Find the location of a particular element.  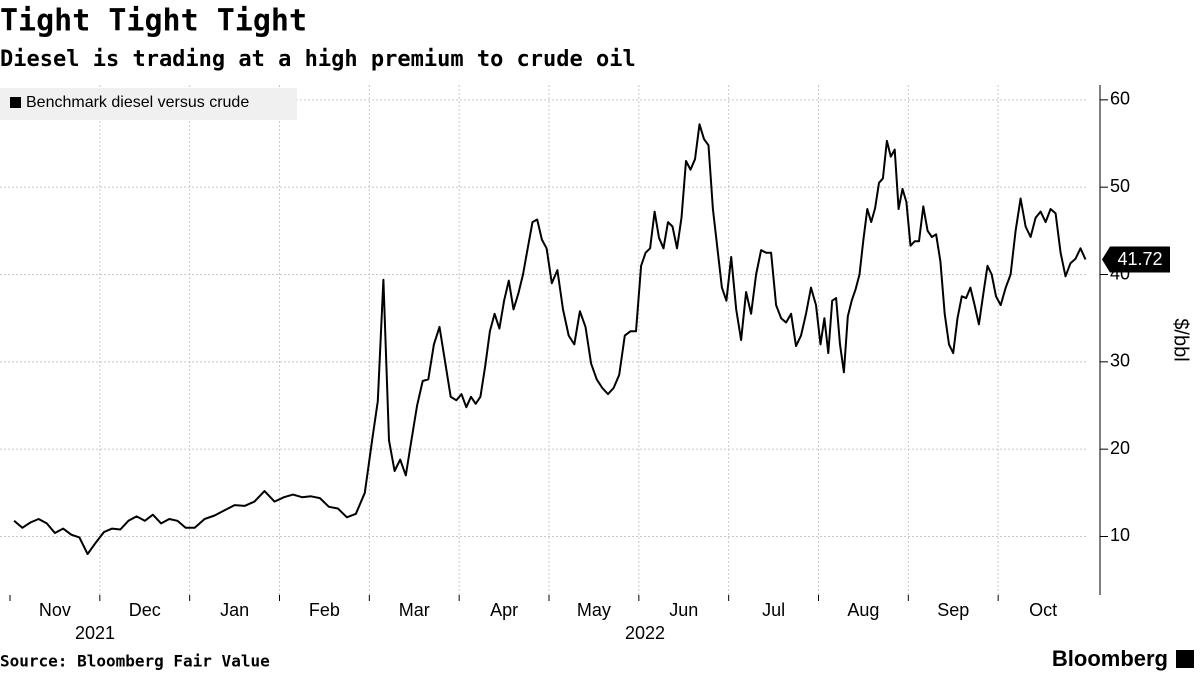

end-label-box is located at coordinates (1136, 259).